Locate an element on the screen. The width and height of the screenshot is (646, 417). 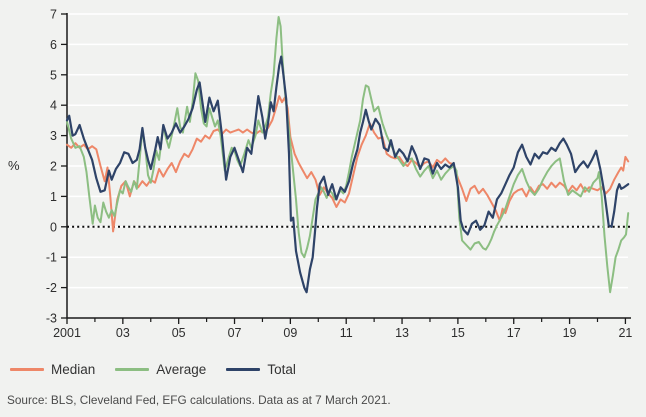
y-tick-label: 4 is located at coordinates (53, 106).